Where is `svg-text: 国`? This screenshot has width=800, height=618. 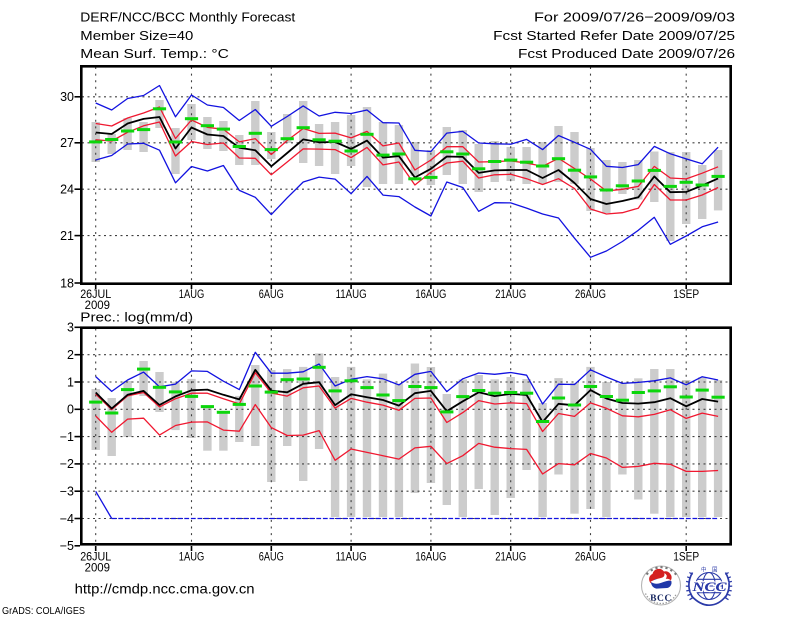
svg-text: 国 is located at coordinates (715, 570).